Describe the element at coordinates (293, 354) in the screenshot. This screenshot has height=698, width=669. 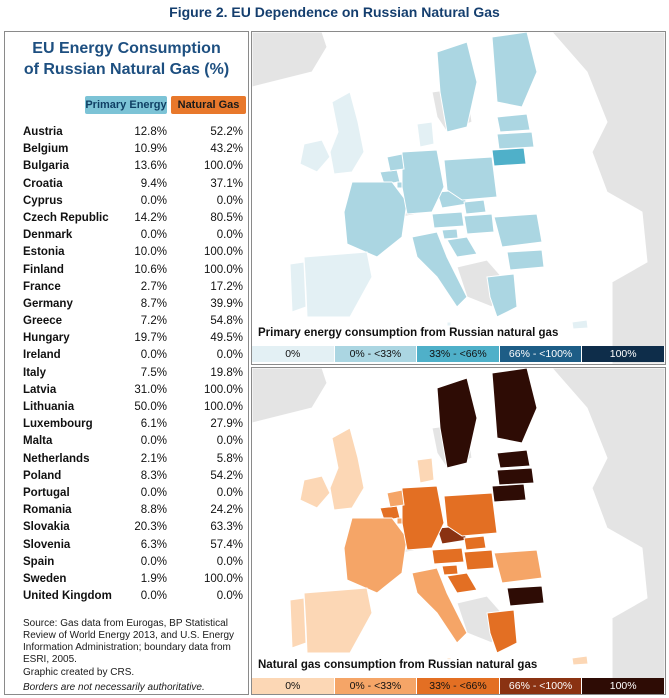
I see `primary-energy-legend-item: 0%` at that location.